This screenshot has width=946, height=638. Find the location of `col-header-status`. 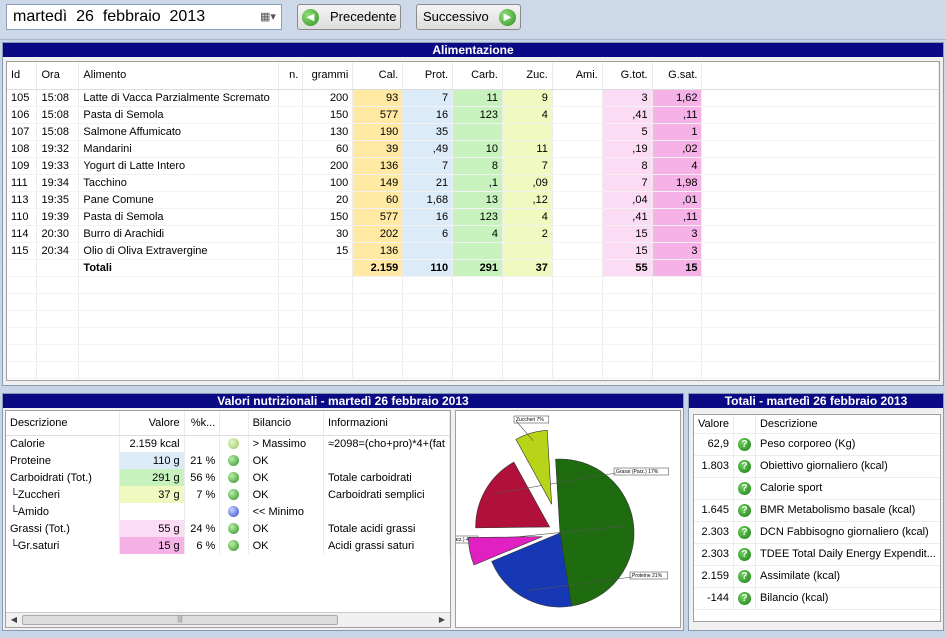

col-header-status is located at coordinates (234, 423).